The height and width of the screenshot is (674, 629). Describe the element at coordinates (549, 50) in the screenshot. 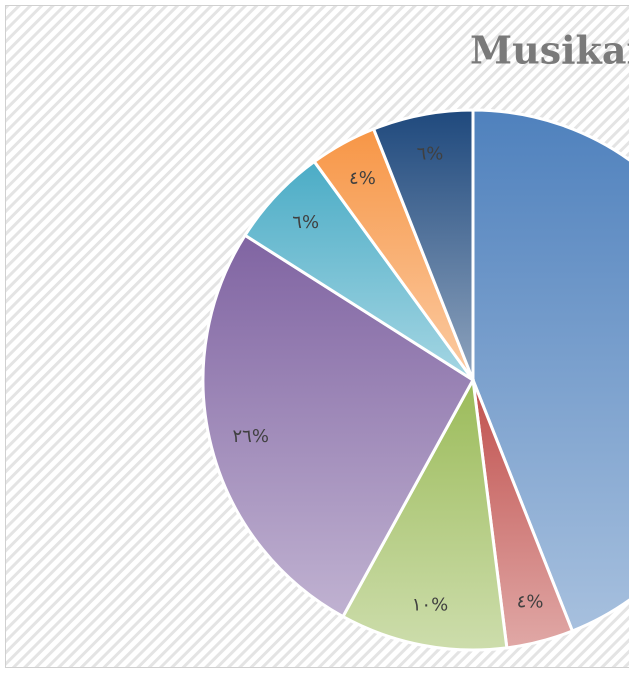

I see `chart-title: Musikar` at that location.